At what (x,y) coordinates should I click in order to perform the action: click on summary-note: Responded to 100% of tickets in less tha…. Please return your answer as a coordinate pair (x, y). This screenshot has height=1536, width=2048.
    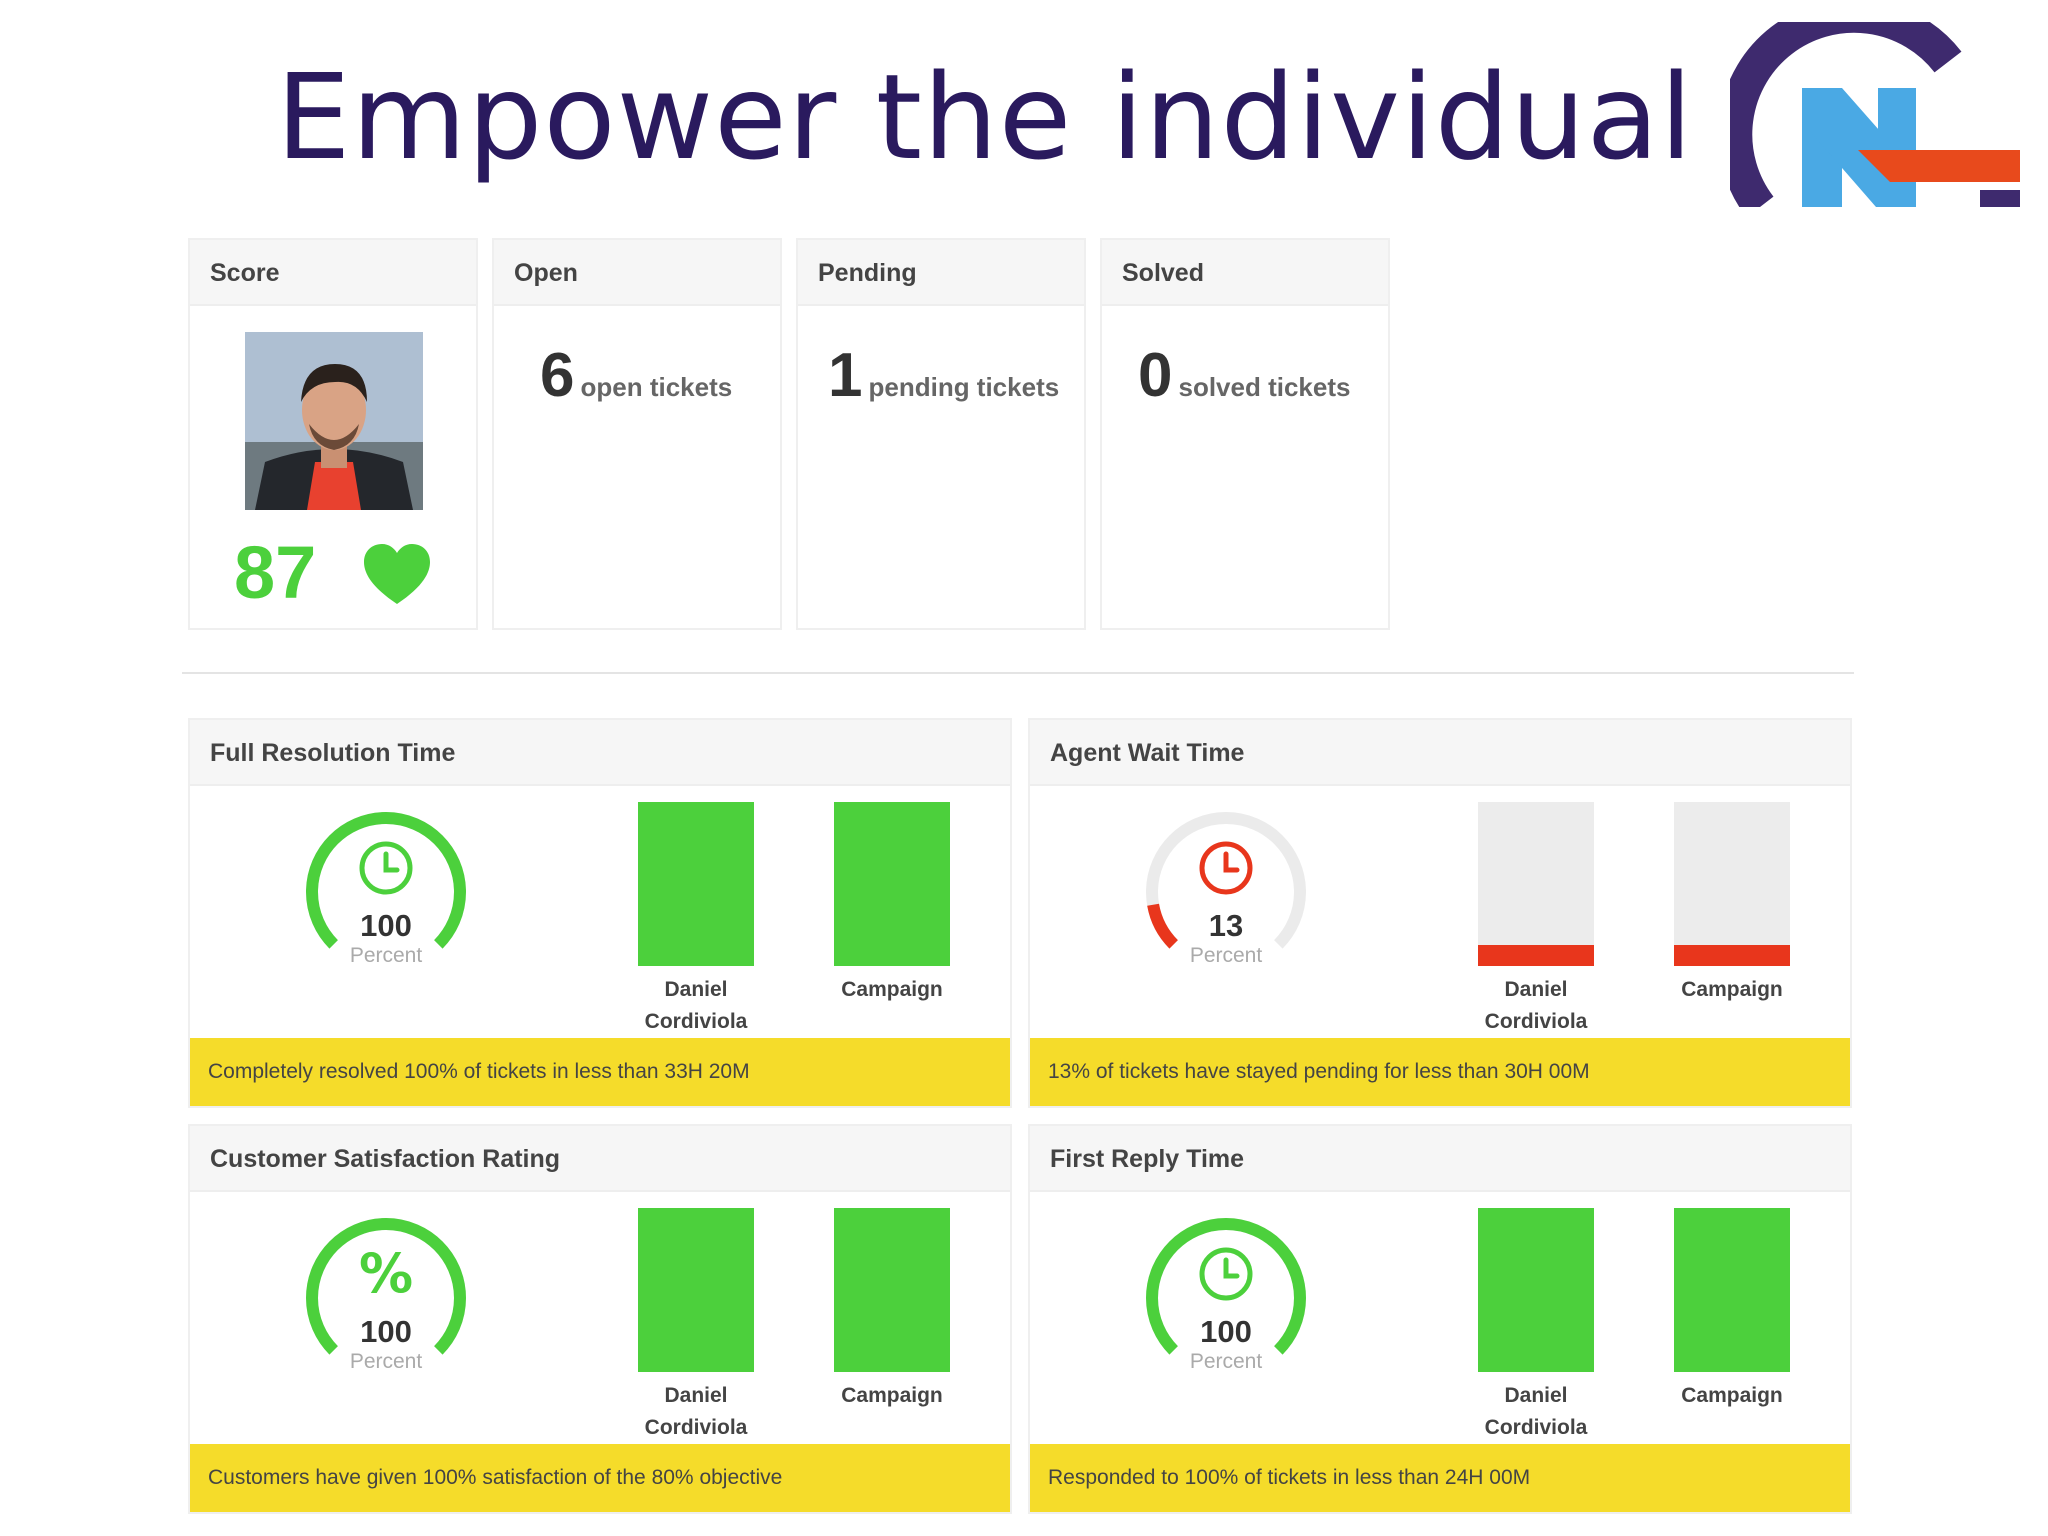
    Looking at the image, I should click on (1440, 1478).